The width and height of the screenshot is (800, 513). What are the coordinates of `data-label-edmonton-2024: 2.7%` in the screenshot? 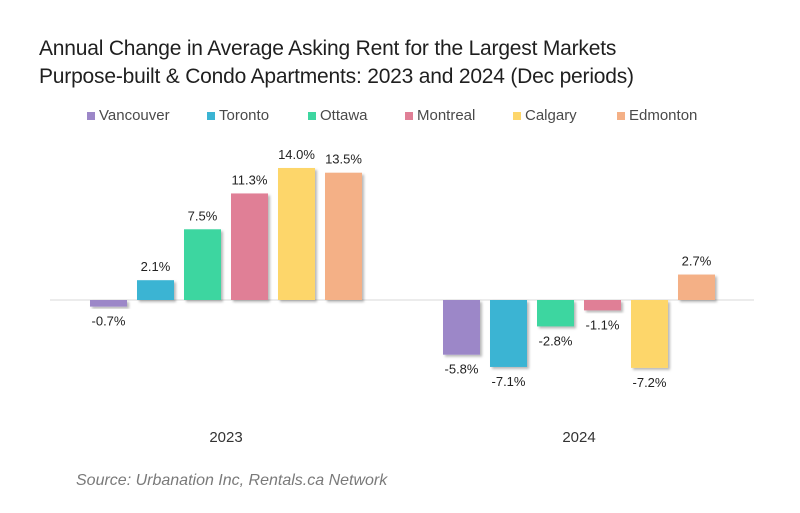 It's located at (697, 261).